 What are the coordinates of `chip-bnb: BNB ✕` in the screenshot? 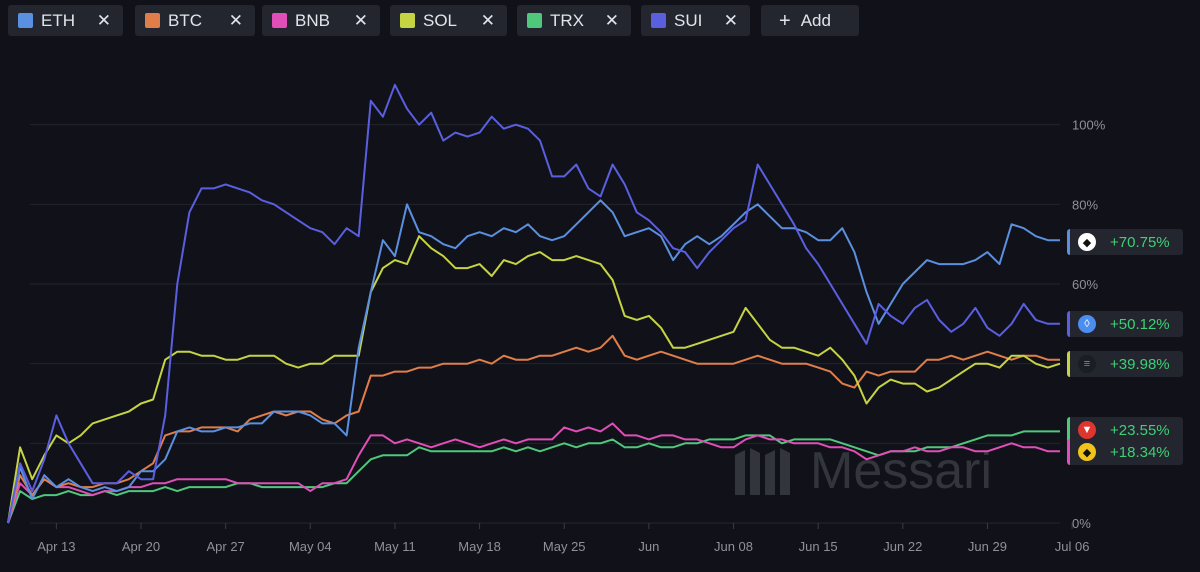 It's located at (321, 20).